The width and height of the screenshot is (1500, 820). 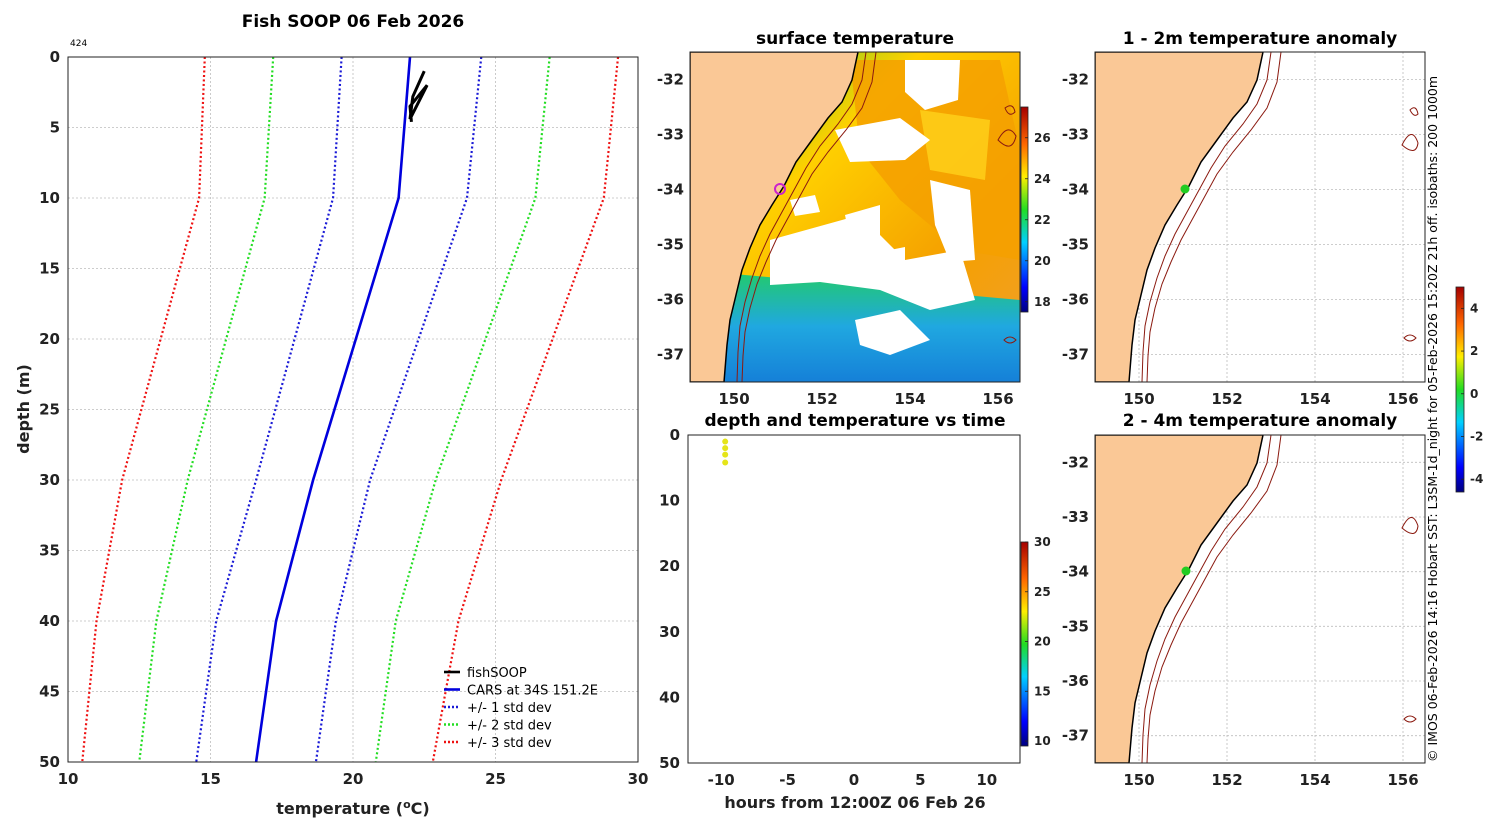 What do you see at coordinates (49, 269) in the screenshot?
I see `profile-ytick-label: 15` at bounding box center [49, 269].